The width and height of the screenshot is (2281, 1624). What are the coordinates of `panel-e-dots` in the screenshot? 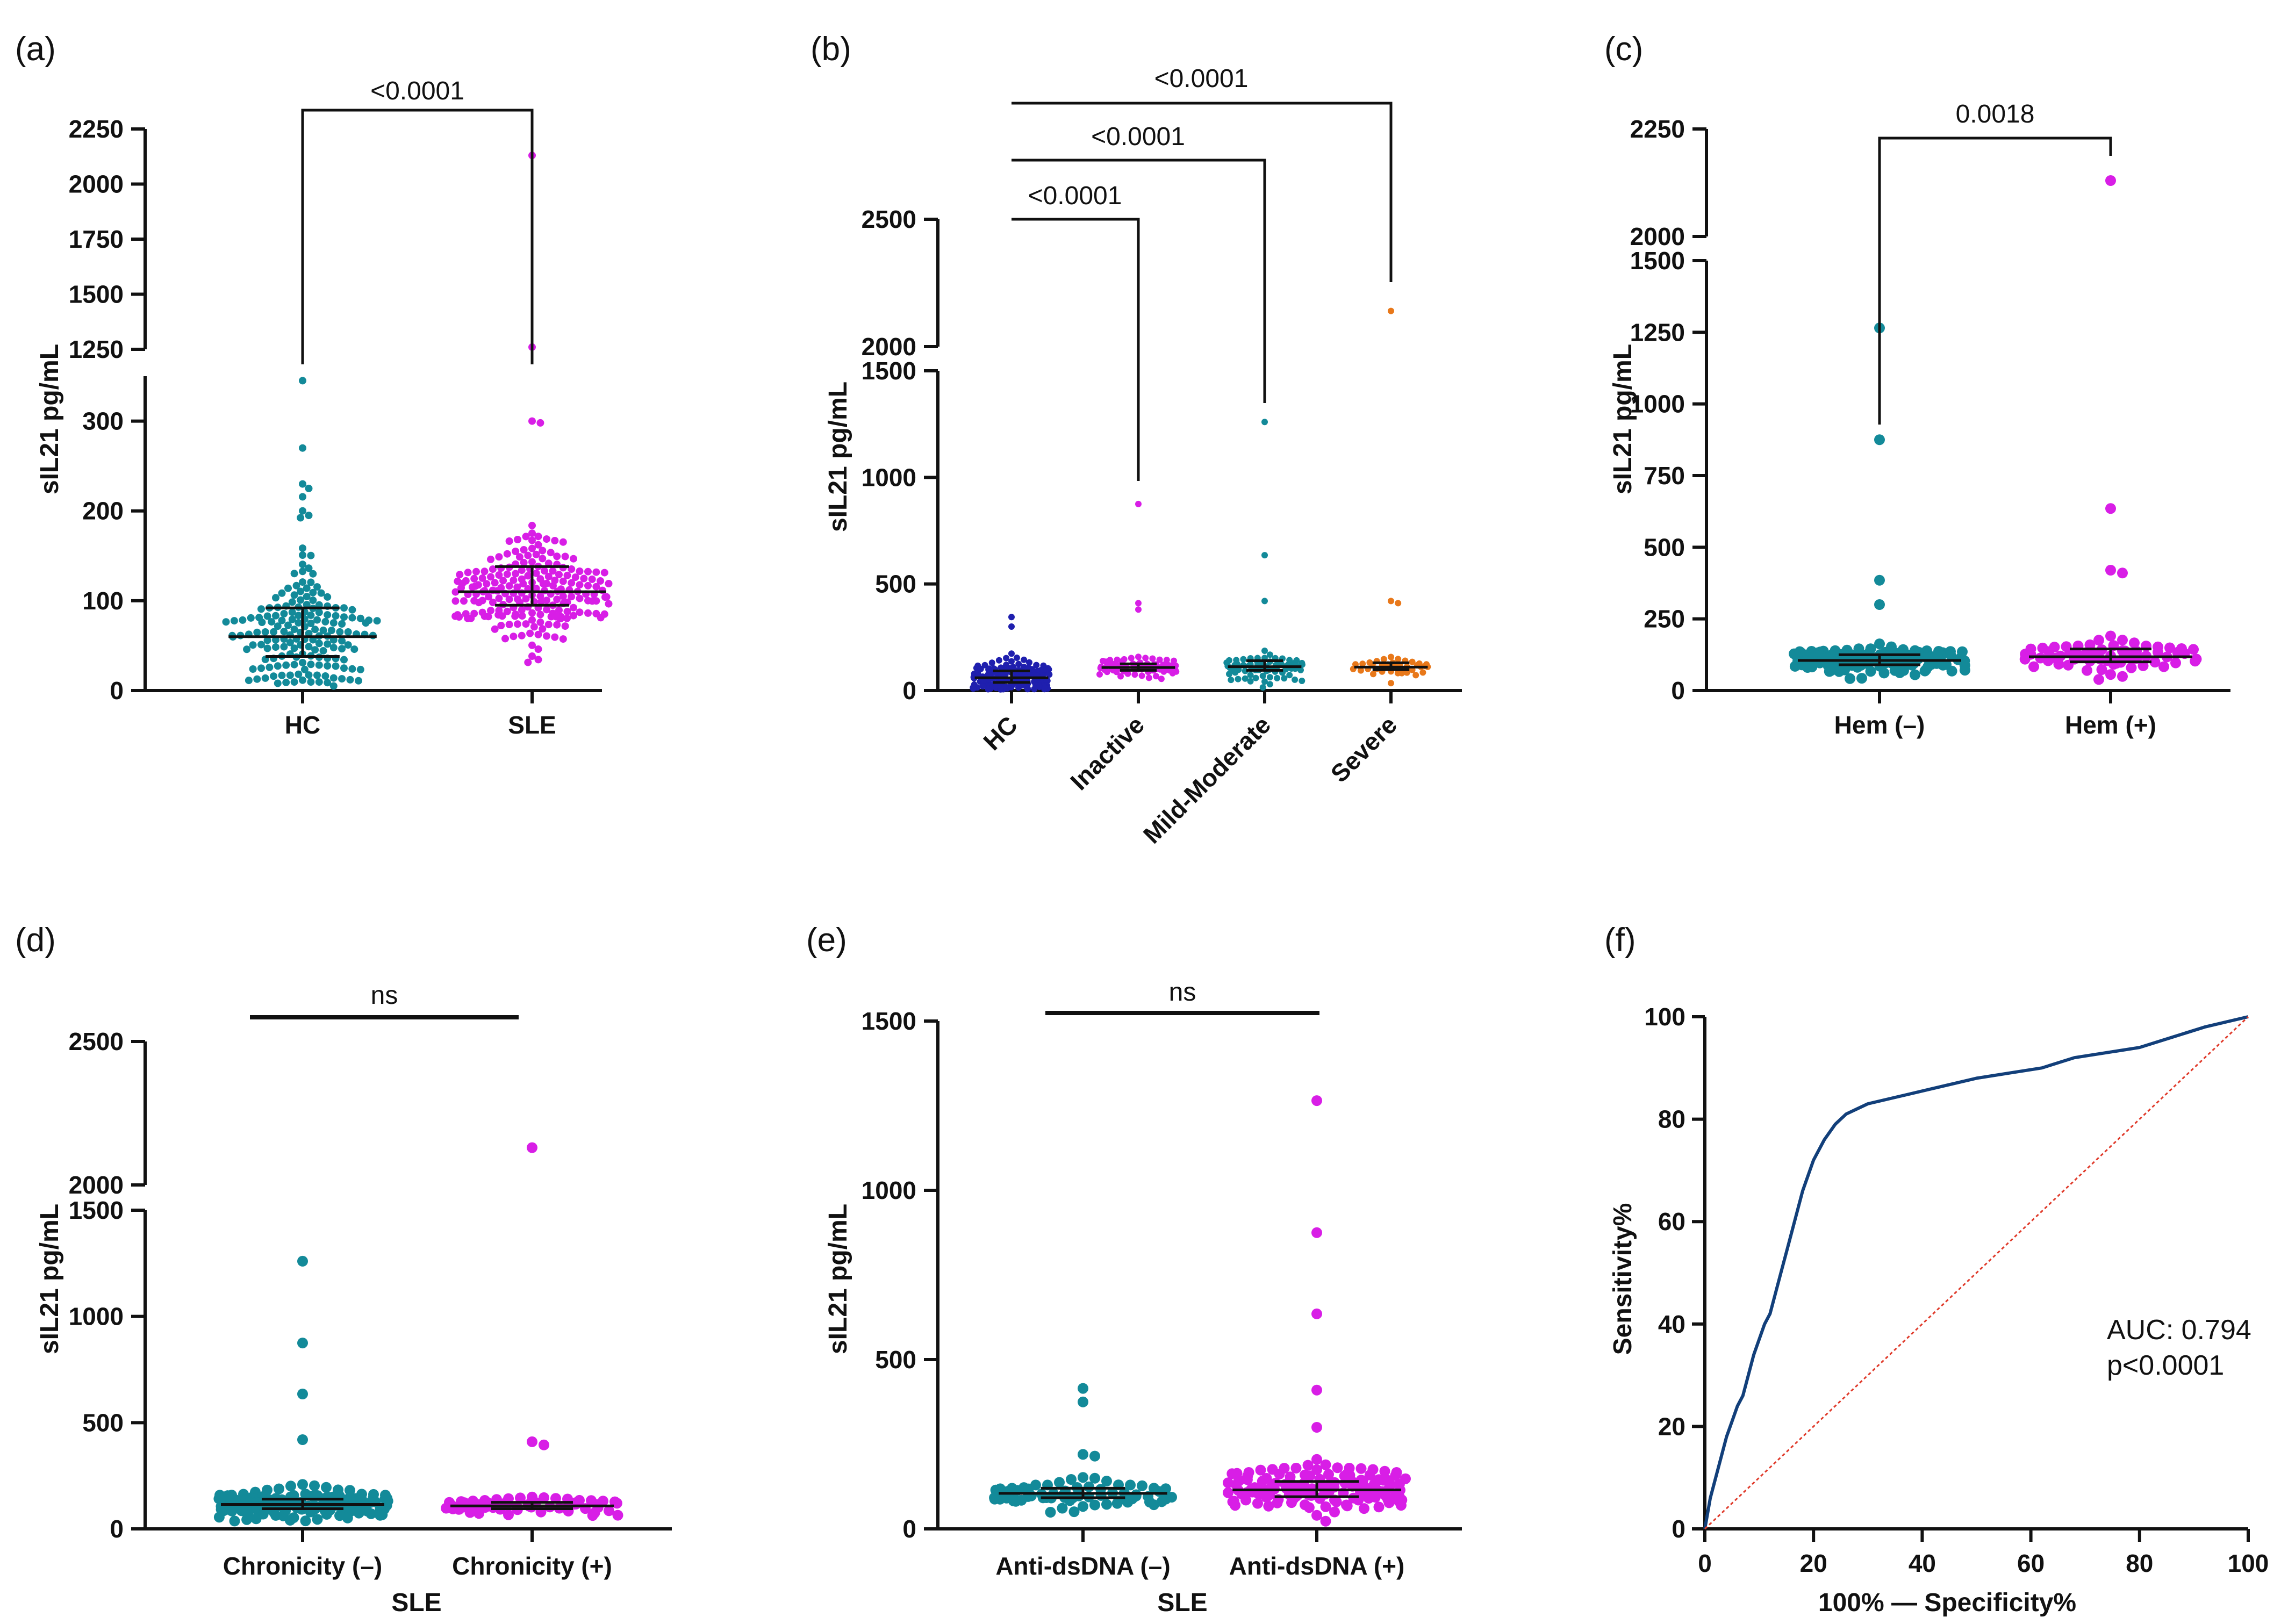 It's located at (1200, 1311).